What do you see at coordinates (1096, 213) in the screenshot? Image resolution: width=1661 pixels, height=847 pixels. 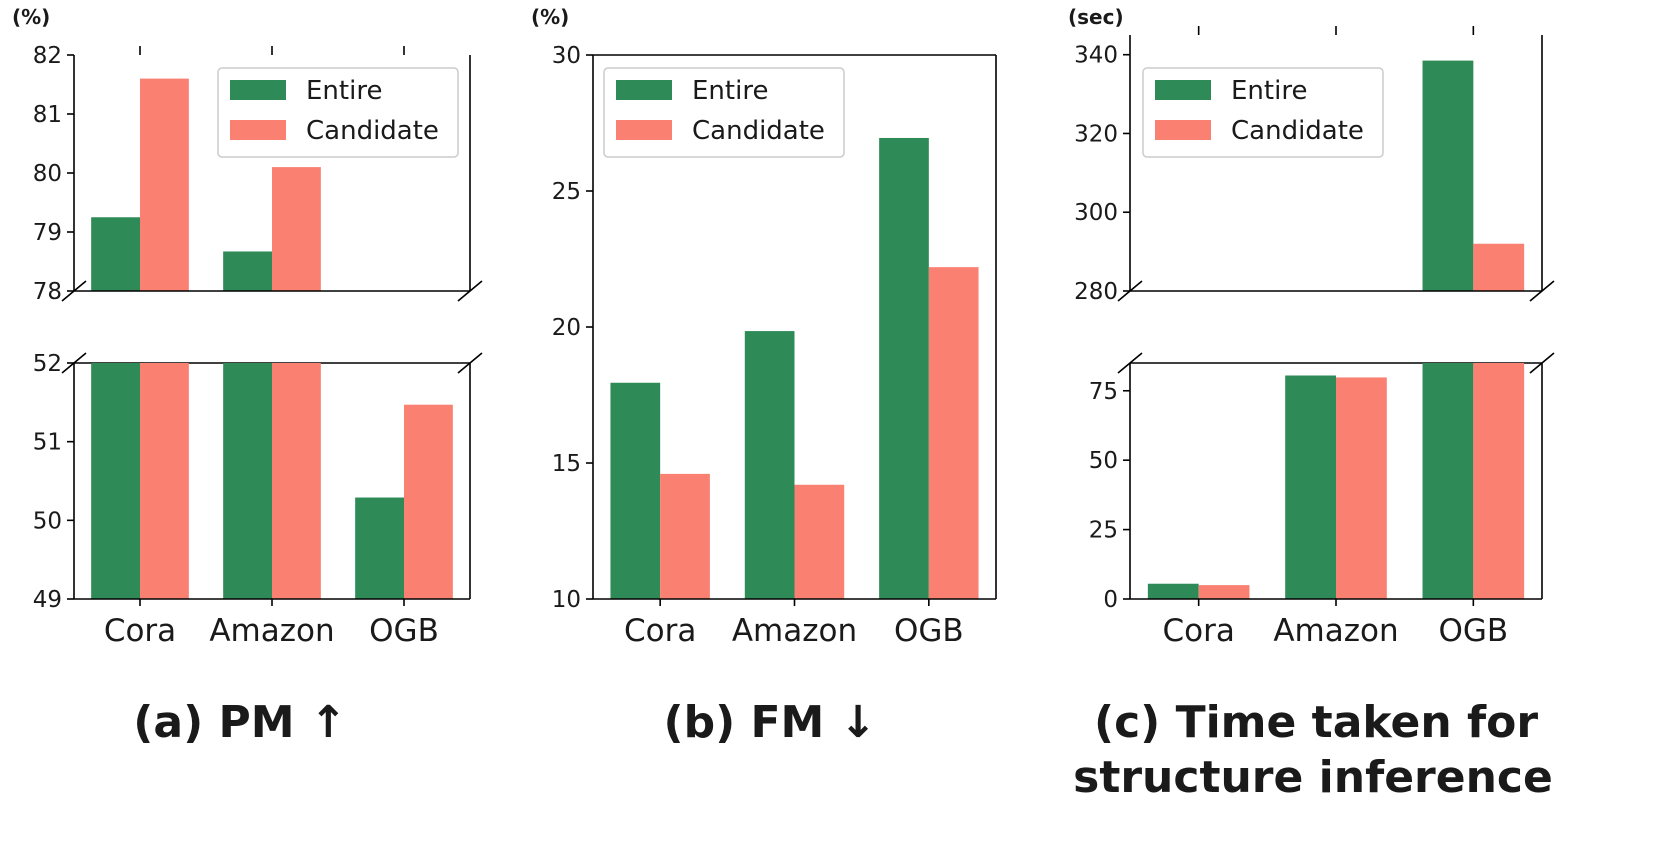 I see `y-tick-label: 300` at bounding box center [1096, 213].